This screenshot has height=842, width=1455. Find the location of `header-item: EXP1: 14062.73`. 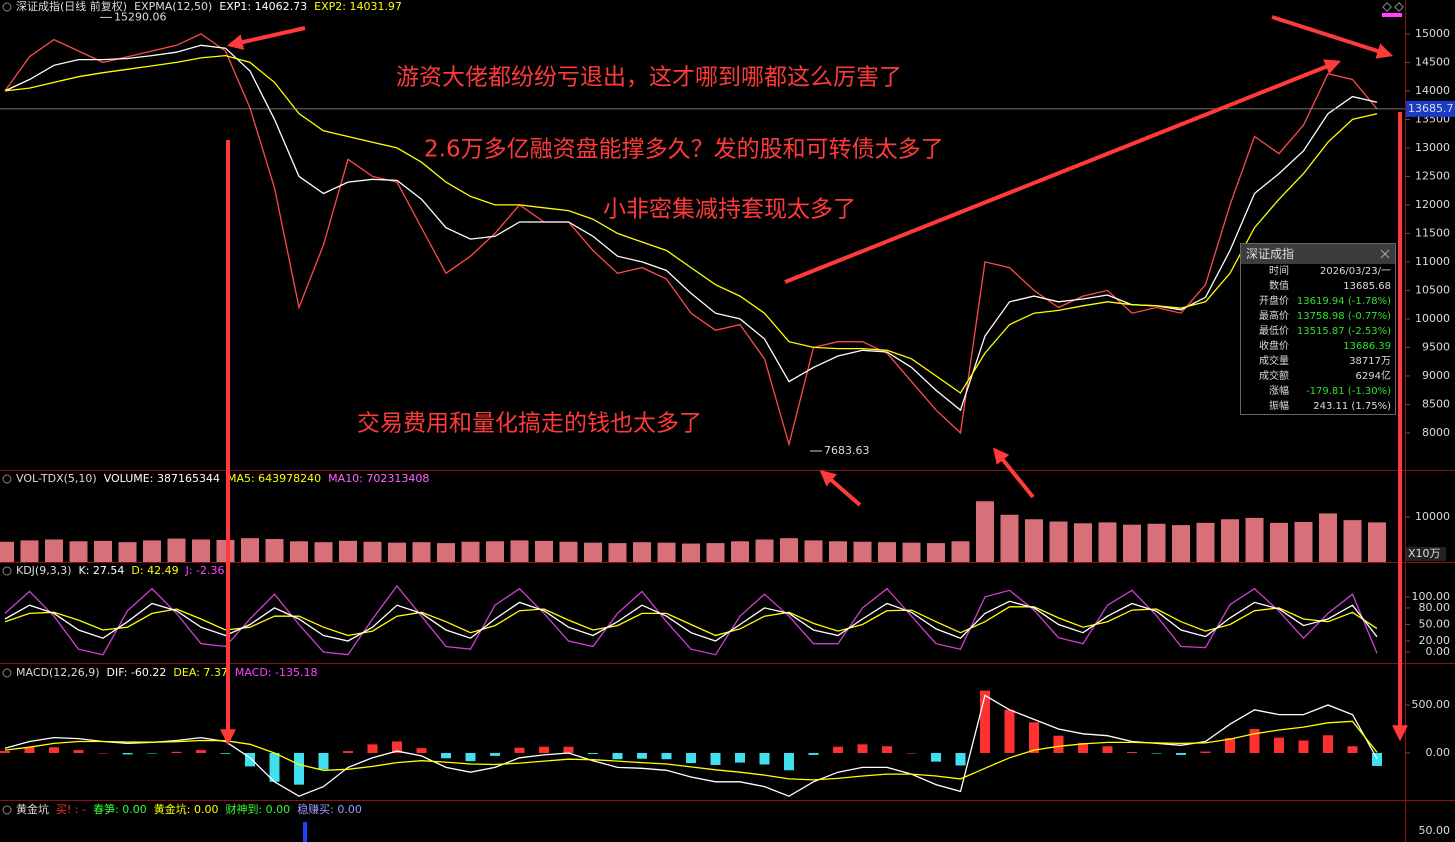

header-item: EXP1: 14062.73 is located at coordinates (263, 6).